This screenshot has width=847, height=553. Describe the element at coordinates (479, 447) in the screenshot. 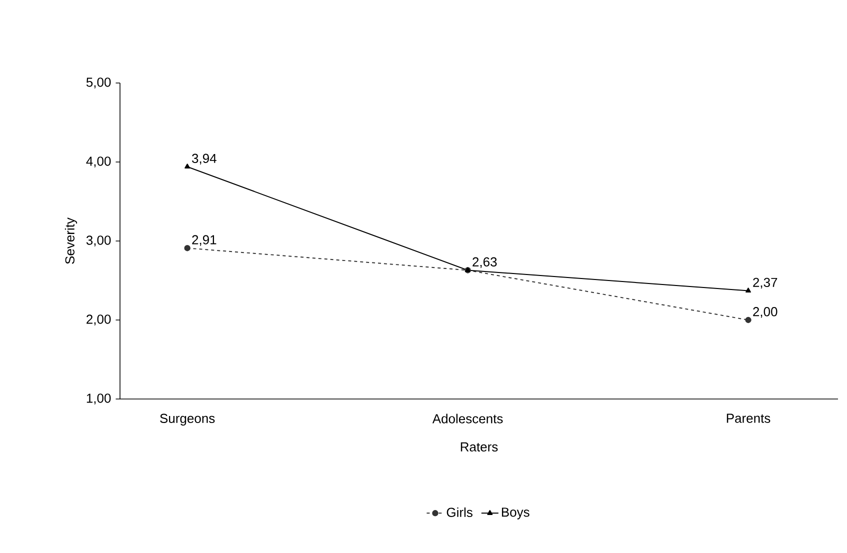

I see `x-axis-title: Raters` at that location.